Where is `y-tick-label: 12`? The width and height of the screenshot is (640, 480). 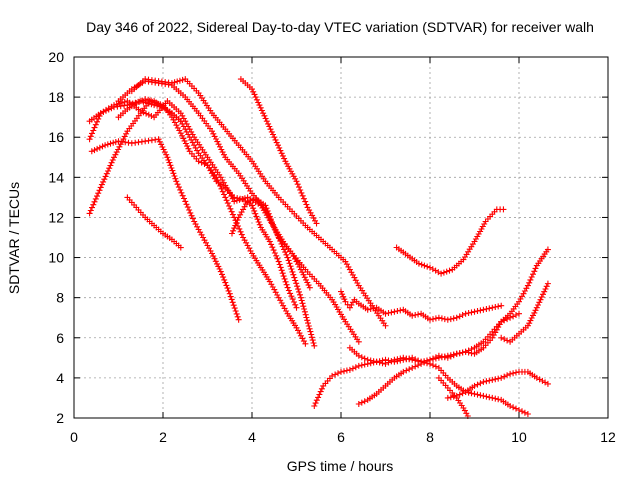 y-tick-label: 12 is located at coordinates (56, 217).